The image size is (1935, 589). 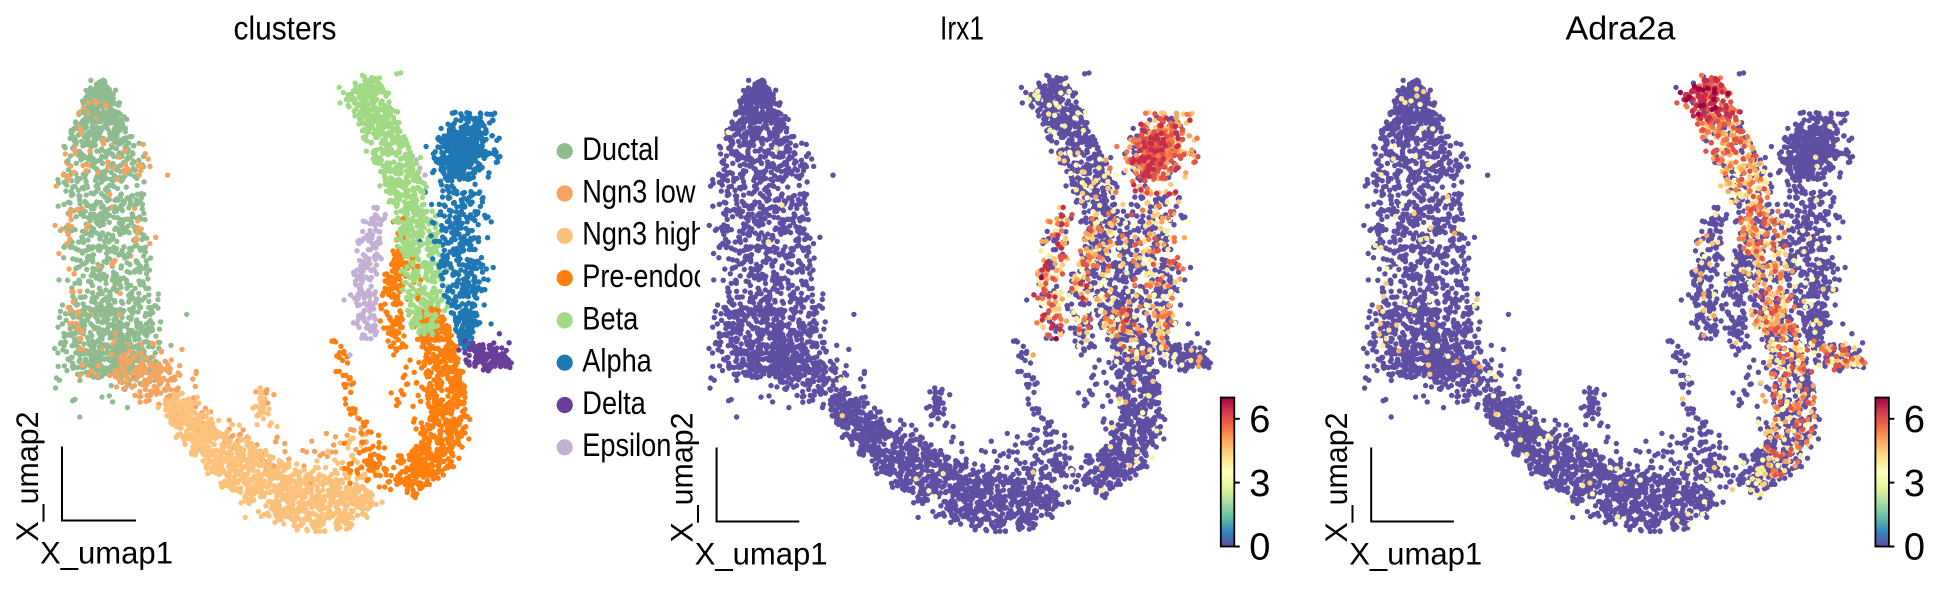 What do you see at coordinates (962, 28) in the screenshot?
I see `svg-text: Irx1` at bounding box center [962, 28].